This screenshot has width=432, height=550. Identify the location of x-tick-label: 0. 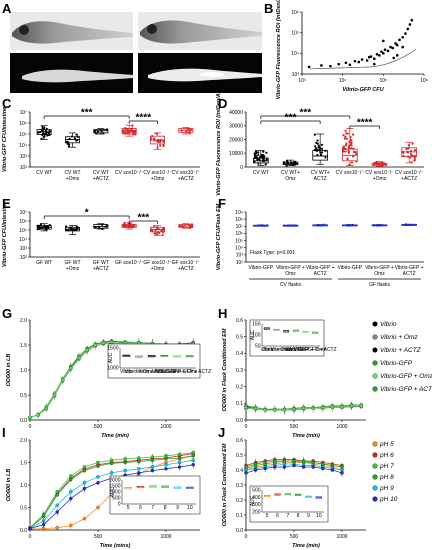
(246, 427).